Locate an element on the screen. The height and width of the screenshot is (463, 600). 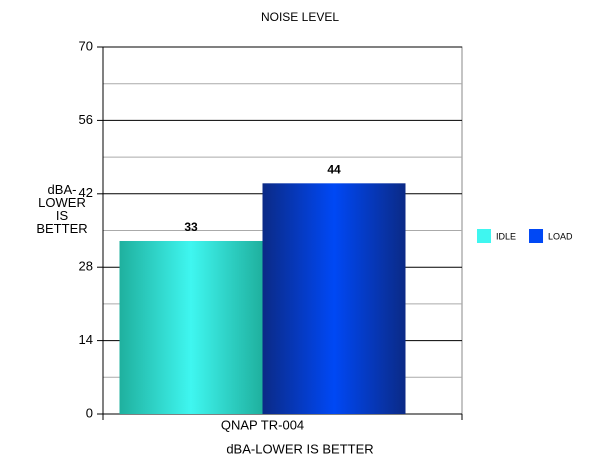
y-axis-label: IS is located at coordinates (62, 215).